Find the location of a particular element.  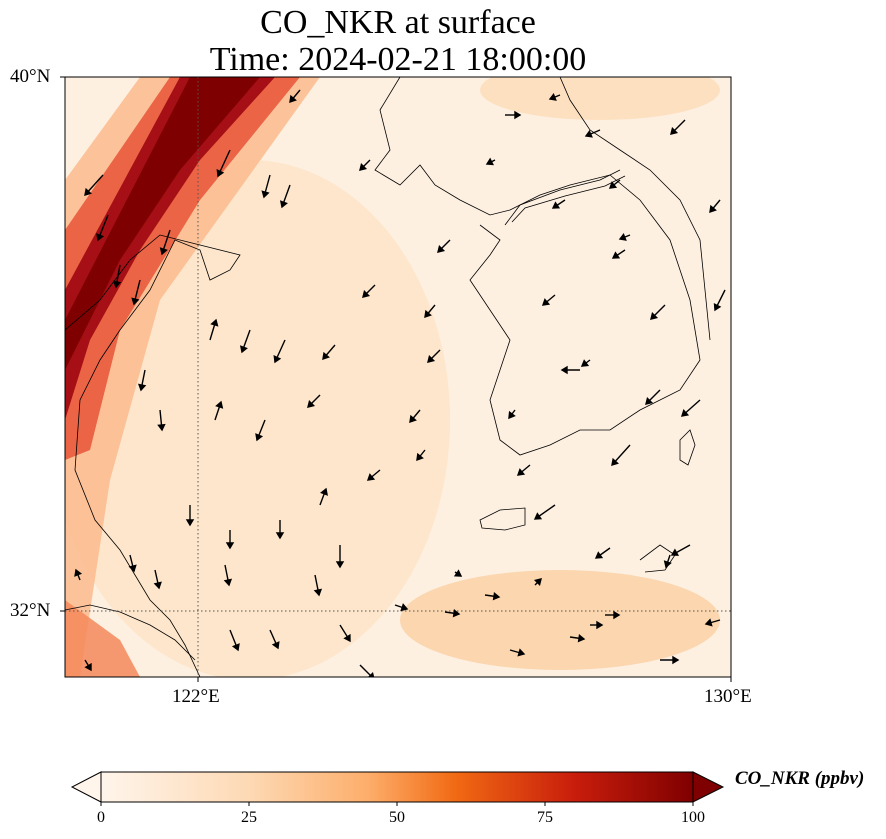

colorbar-fill is located at coordinates (397, 787).